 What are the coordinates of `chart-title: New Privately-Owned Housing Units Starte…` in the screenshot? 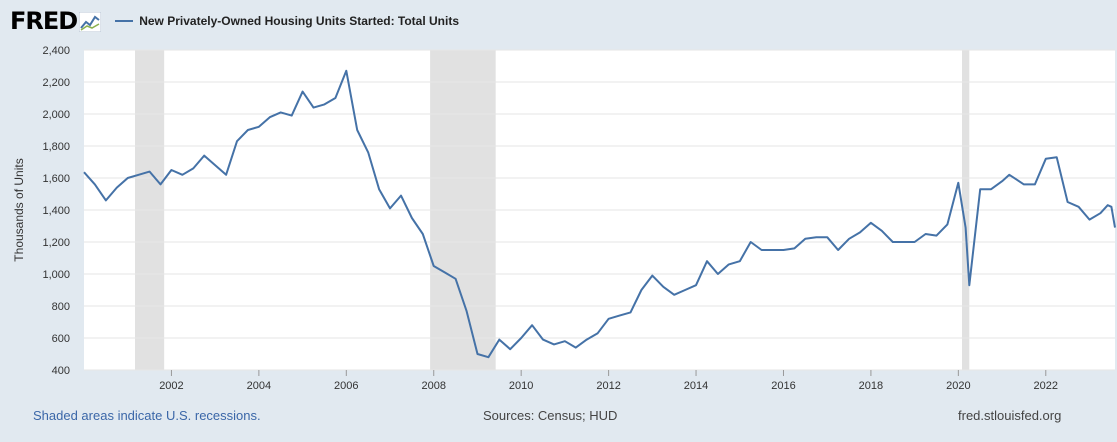 It's located at (299, 21).